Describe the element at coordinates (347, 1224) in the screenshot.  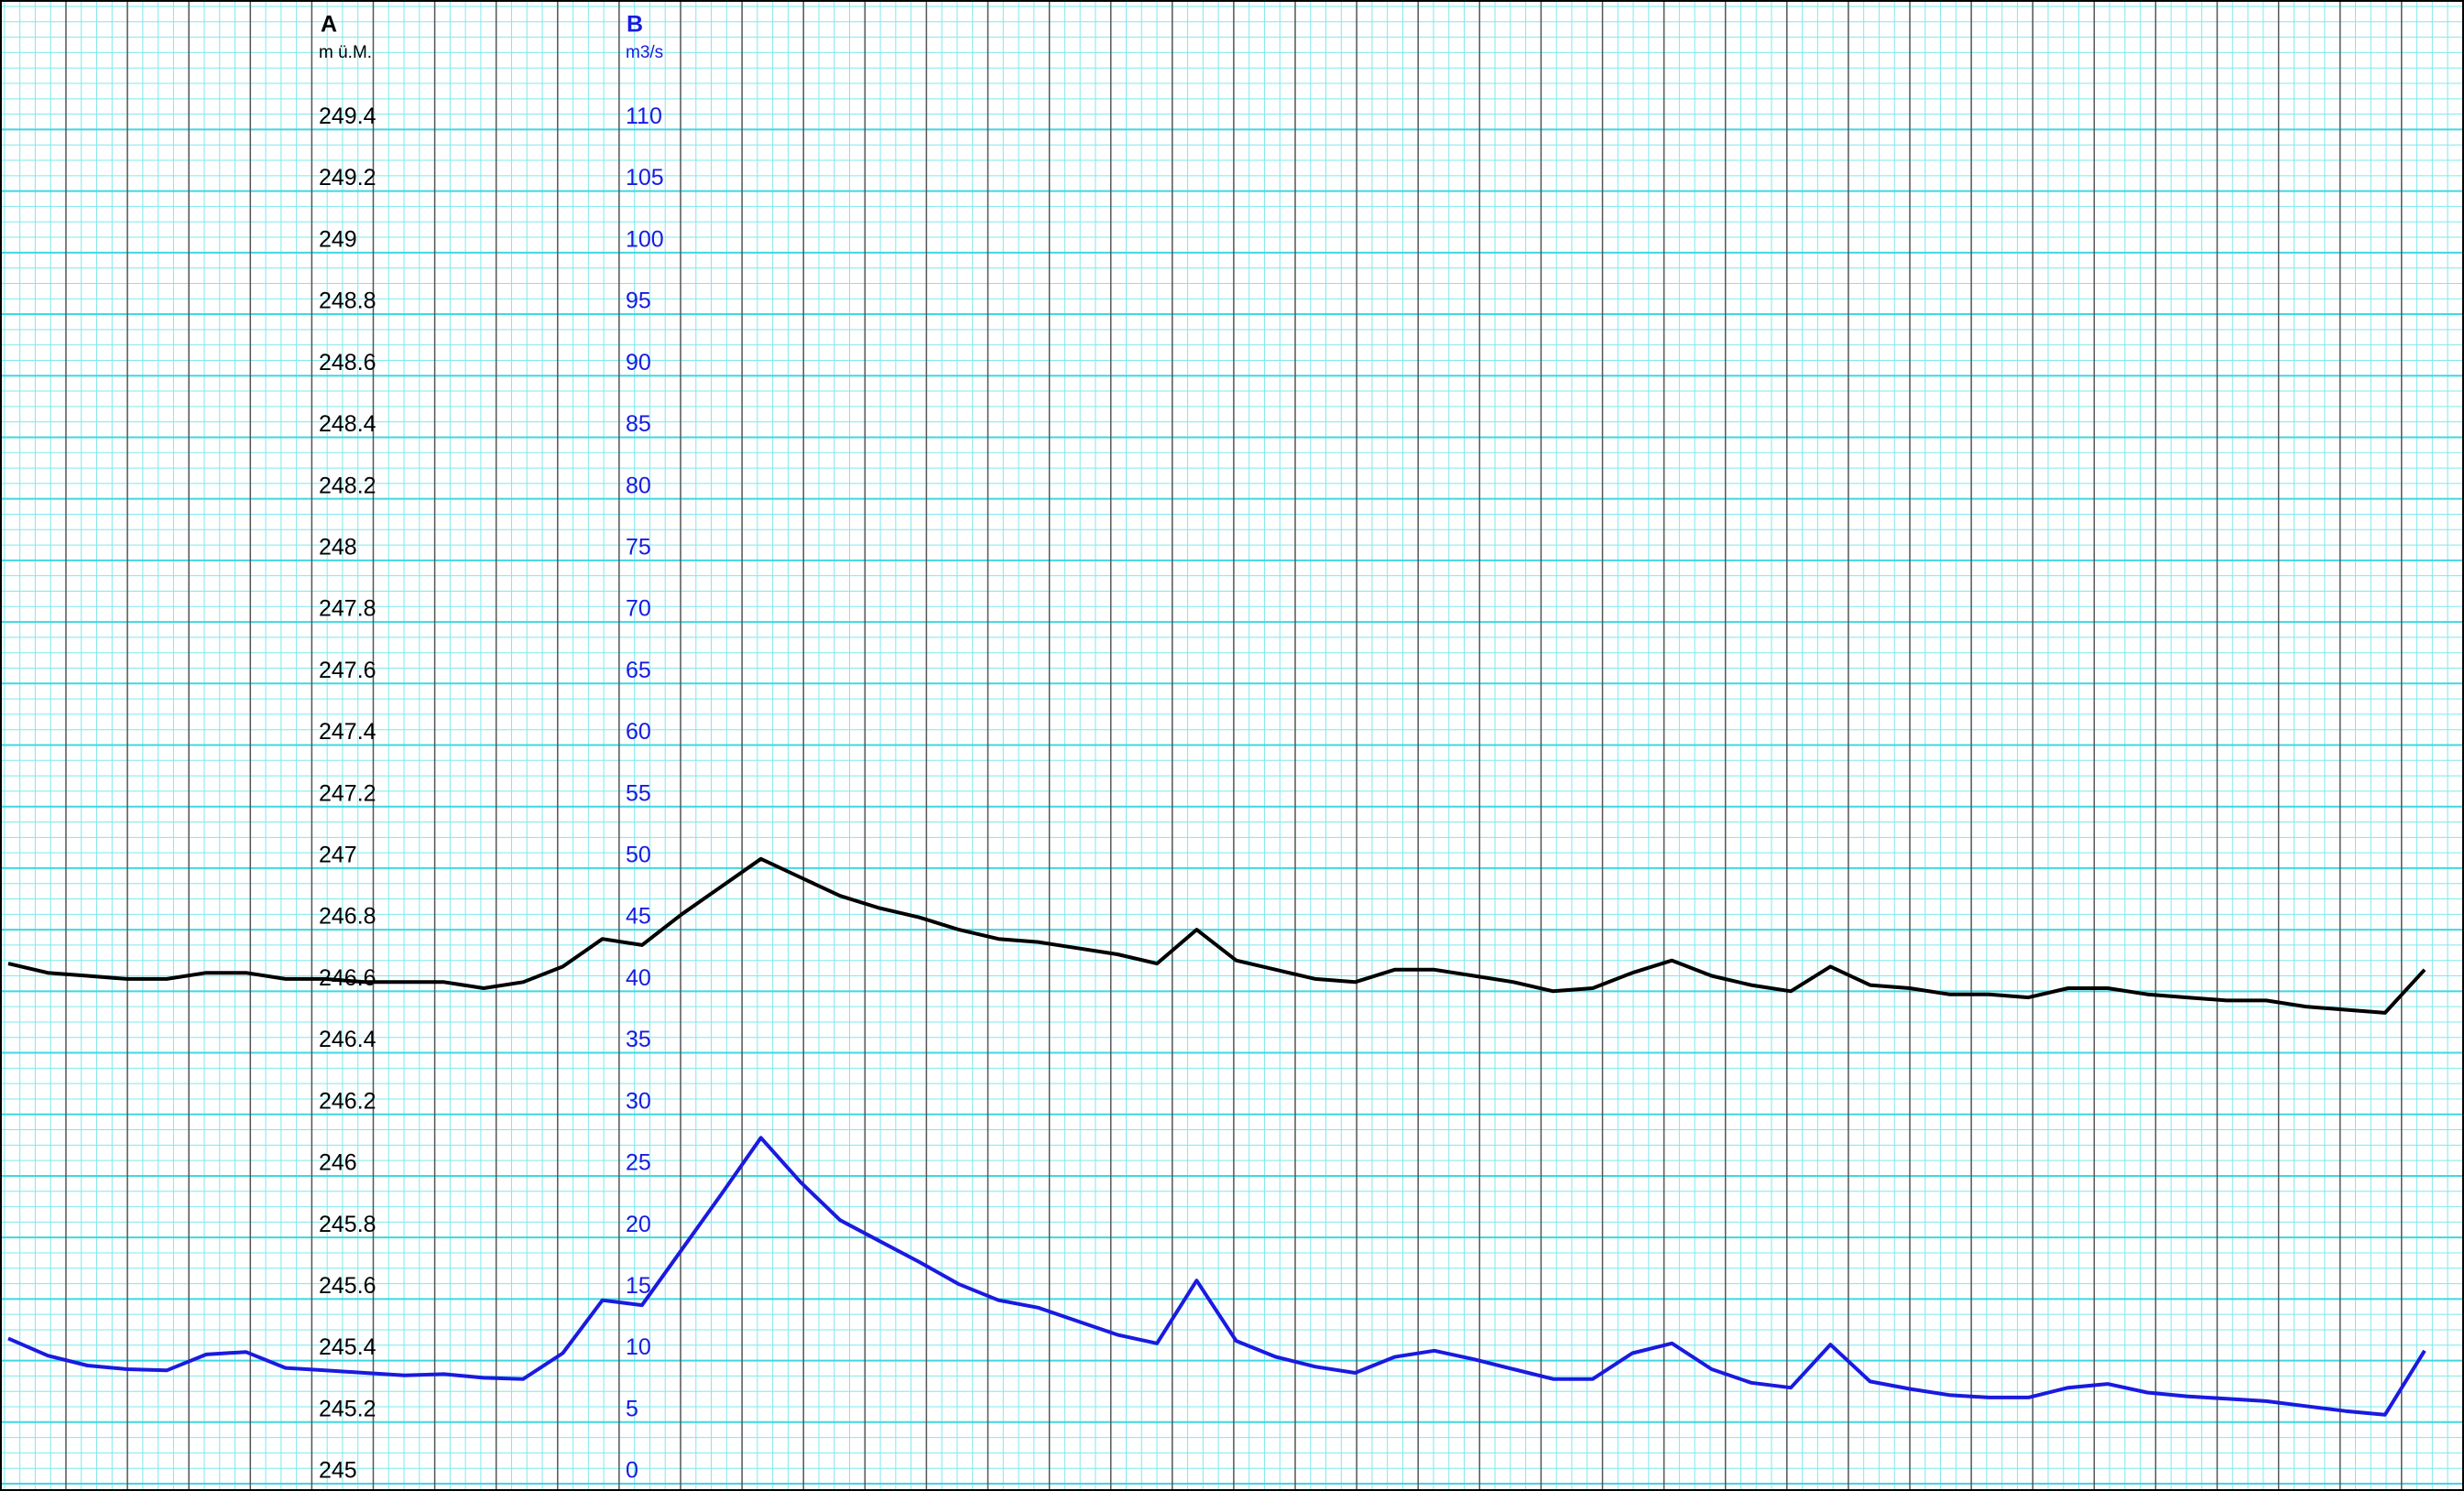
I see `y-tick-label: 245.8` at that location.